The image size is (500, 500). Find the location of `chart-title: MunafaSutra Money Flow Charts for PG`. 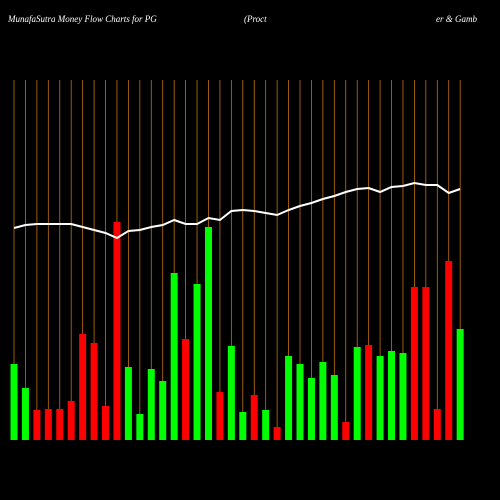

chart-title: MunafaSutra Money Flow Charts for PG is located at coordinates (82, 19).